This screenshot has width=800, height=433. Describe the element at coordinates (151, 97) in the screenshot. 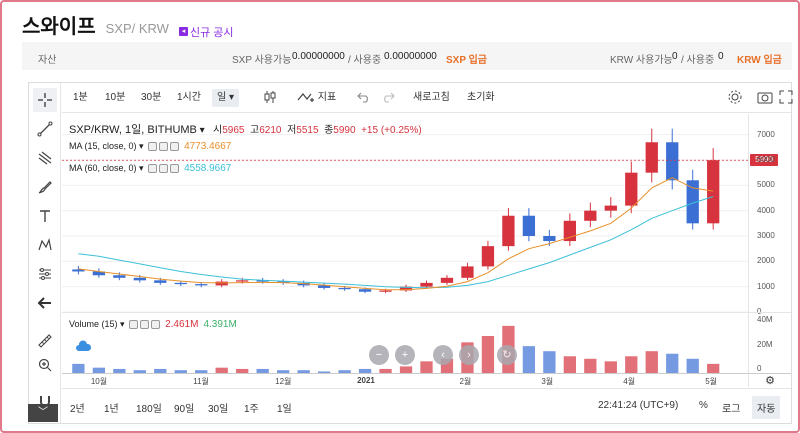

I see `interval-30m: 30분` at that location.